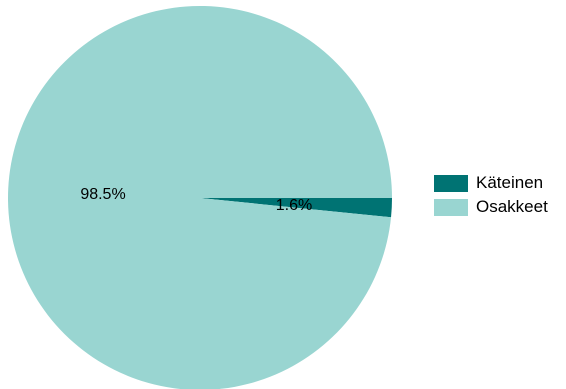  What do you see at coordinates (196, 200) in the screenshot?
I see `pie-labels: 1.6% 98.5%` at bounding box center [196, 200].